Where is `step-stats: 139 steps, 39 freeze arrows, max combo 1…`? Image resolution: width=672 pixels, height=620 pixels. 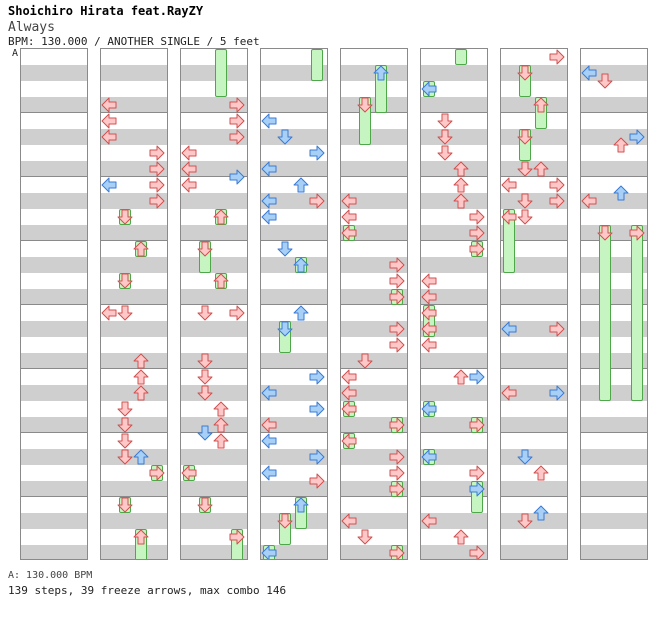
step-stats: 139 steps, 39 freeze arrows, max combo 1… is located at coordinates (147, 590).